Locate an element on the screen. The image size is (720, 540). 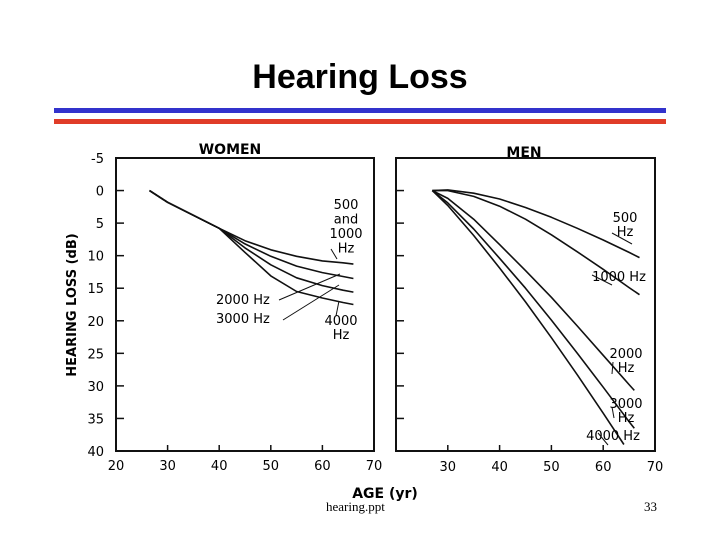
series-annotation-line: 4000 Hz is located at coordinates (613, 436).